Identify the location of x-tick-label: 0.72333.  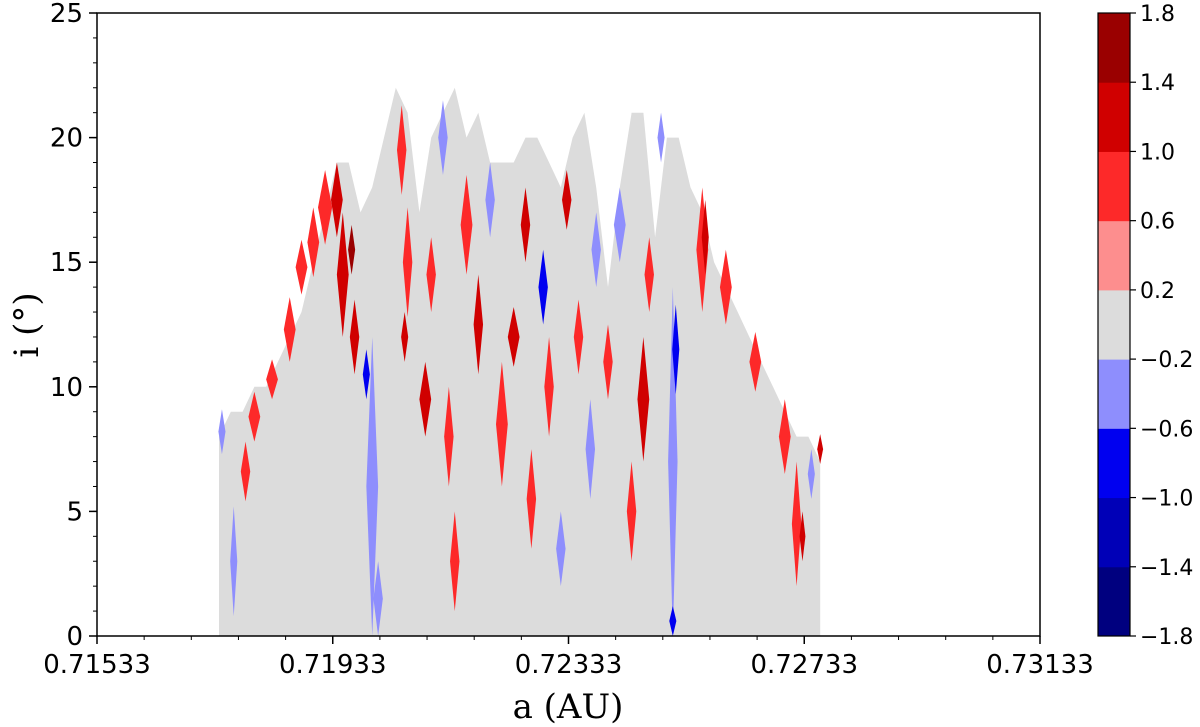
(569, 665).